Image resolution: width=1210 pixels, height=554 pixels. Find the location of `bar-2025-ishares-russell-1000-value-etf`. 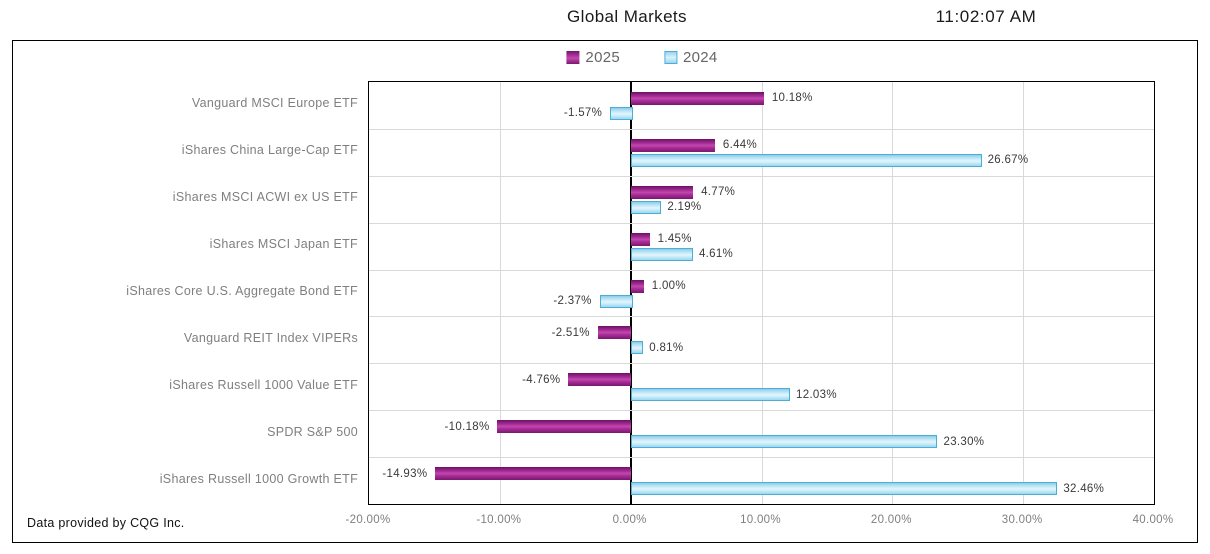

bar-2025-ishares-russell-1000-value-etf is located at coordinates (599, 380).